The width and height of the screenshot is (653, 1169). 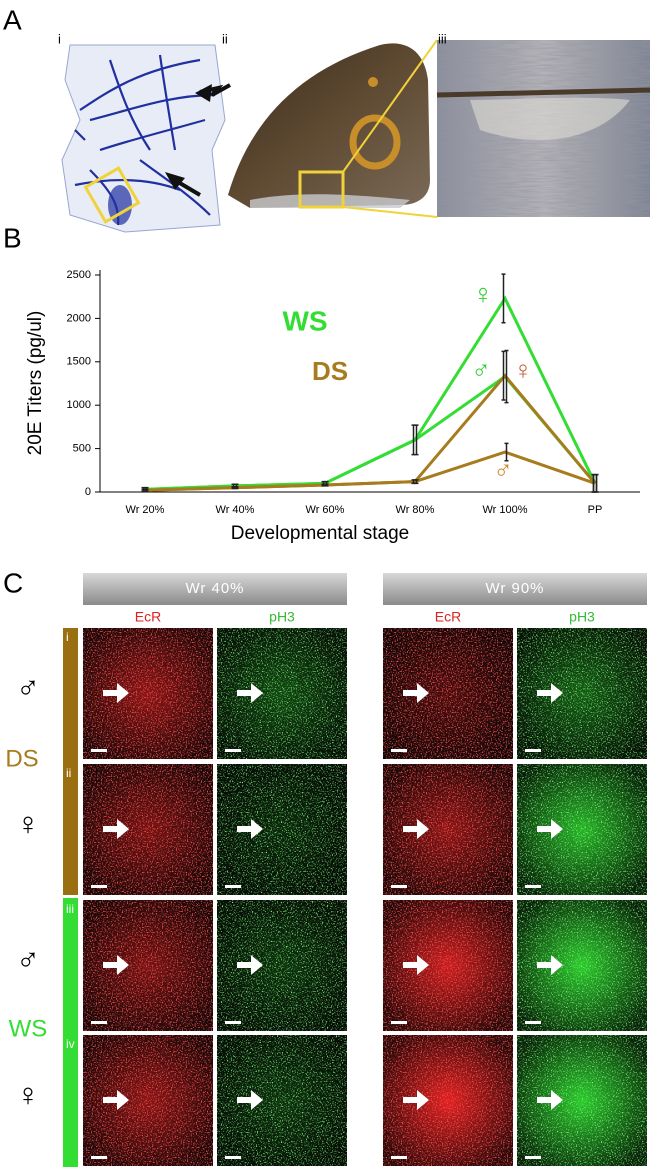 I want to click on x-tick-label: Wr 60%, so click(x=325, y=510).